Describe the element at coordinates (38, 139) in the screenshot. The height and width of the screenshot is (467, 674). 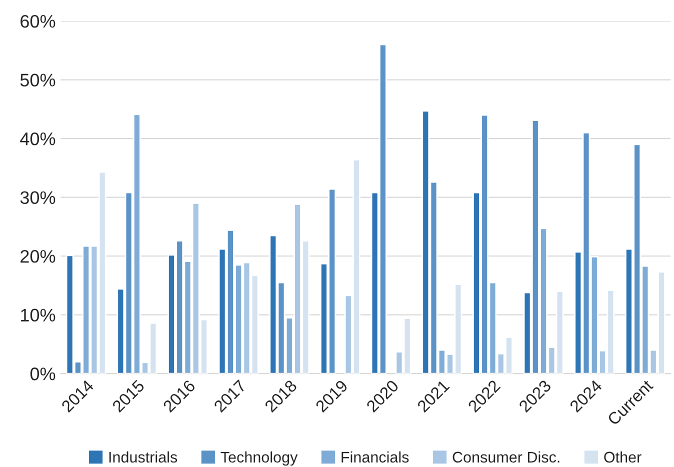
I see `y-tick-label: 40%` at that location.